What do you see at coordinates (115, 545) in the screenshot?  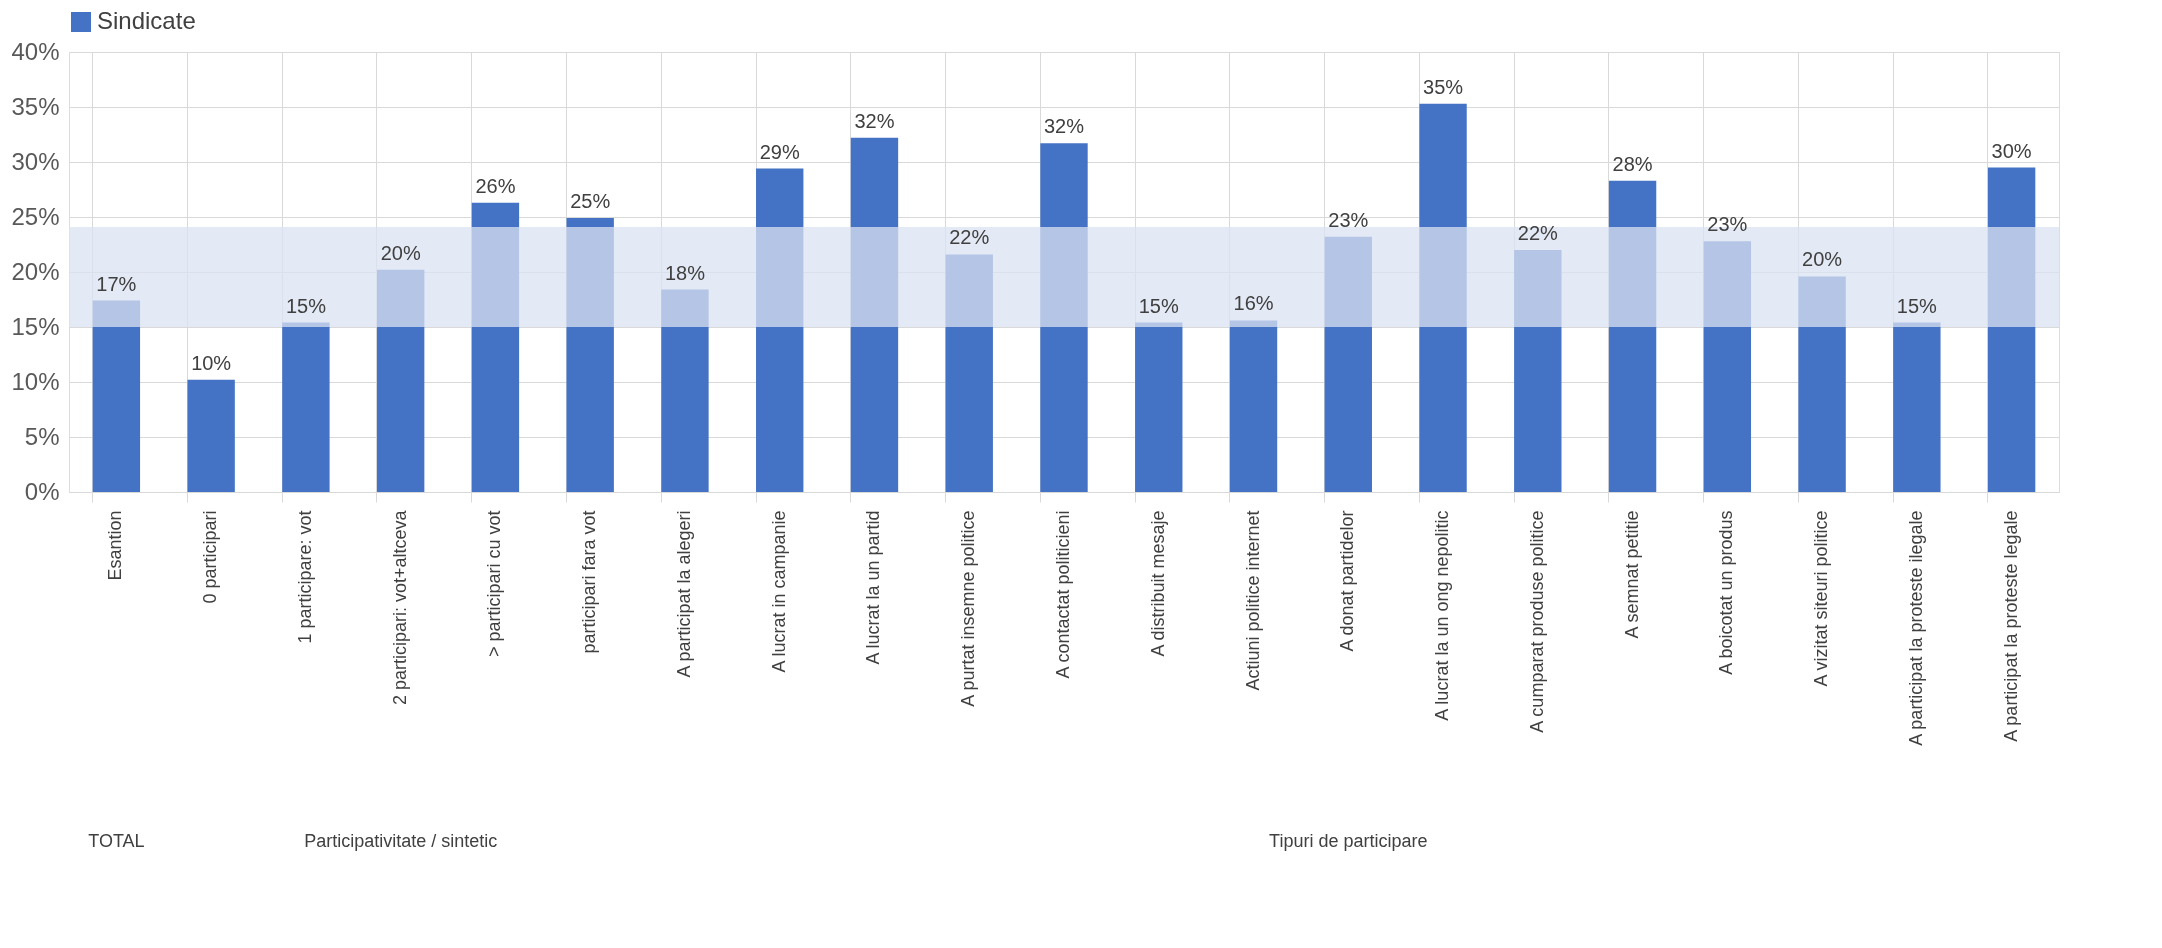 I see `x-tick-label: Esantion` at bounding box center [115, 545].